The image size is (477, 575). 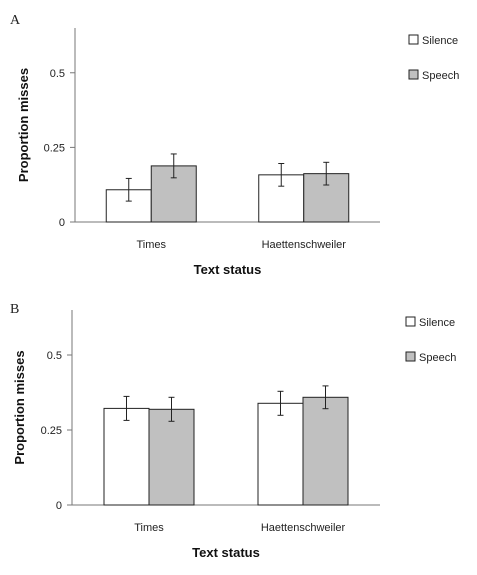 What do you see at coordinates (15, 20) in the screenshot?
I see `panel-label: A` at bounding box center [15, 20].